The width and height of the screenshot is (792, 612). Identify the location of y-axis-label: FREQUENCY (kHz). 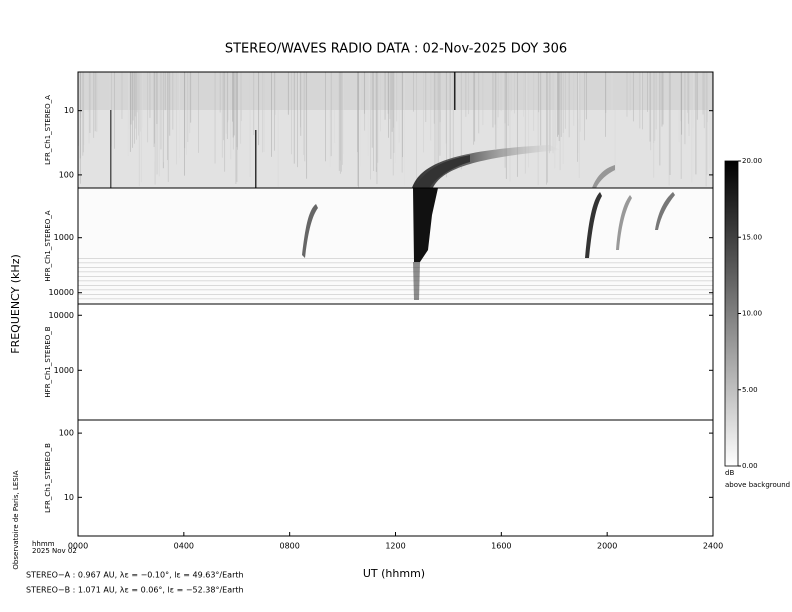
(15, 304).